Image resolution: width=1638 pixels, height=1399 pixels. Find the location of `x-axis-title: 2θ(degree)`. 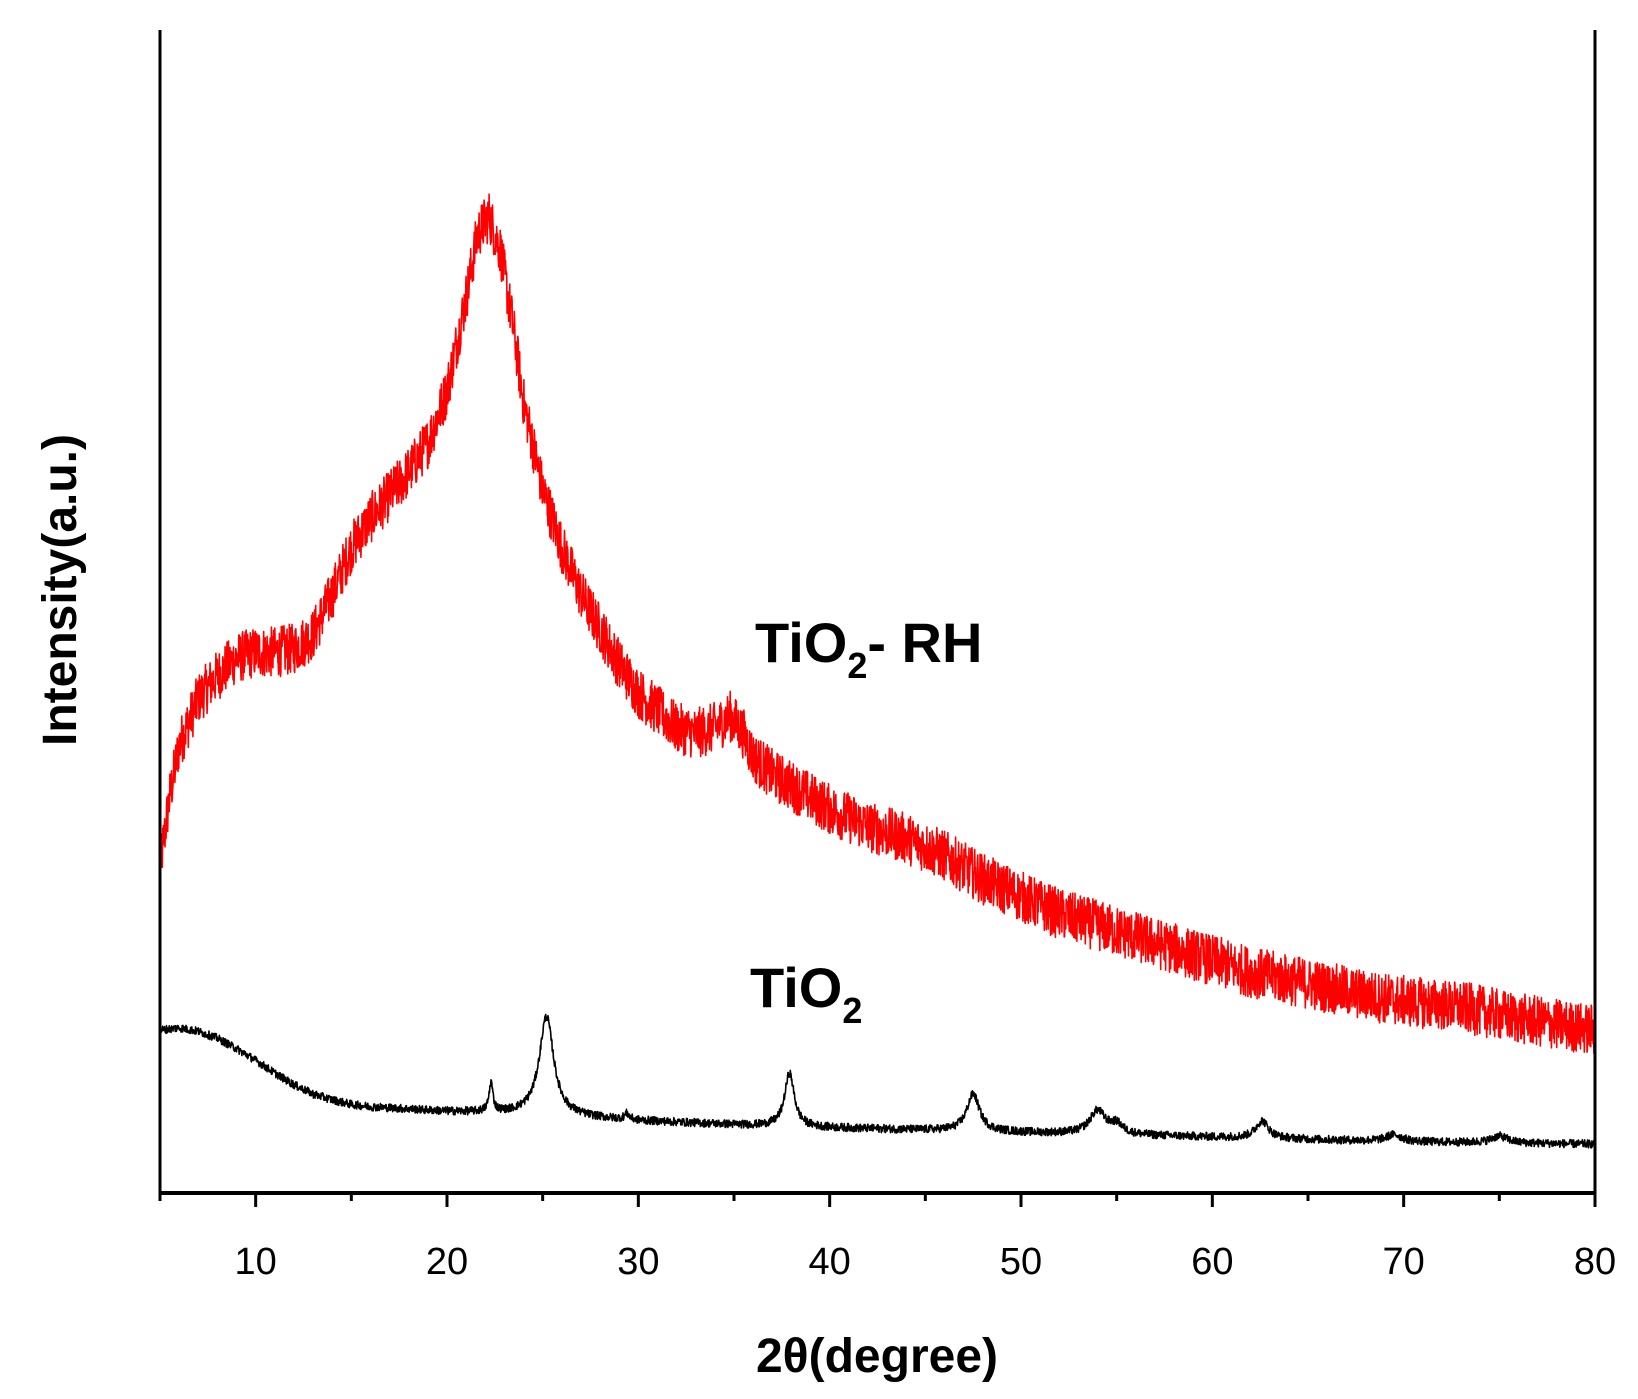

x-axis-title: 2θ(degree) is located at coordinates (877, 1356).